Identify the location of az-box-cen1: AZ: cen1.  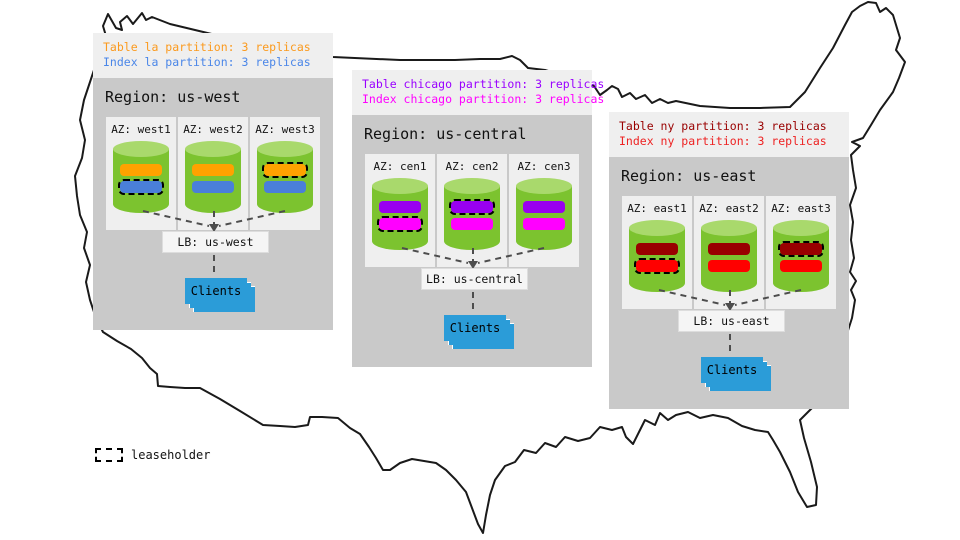
(400, 210).